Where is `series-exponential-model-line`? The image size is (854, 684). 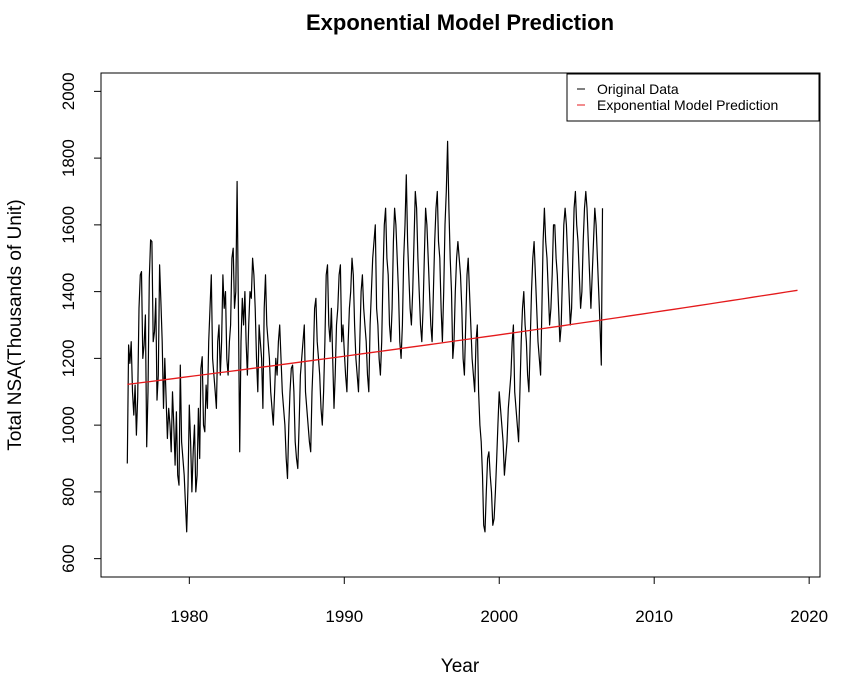
series-exponential-model-line is located at coordinates (462, 337).